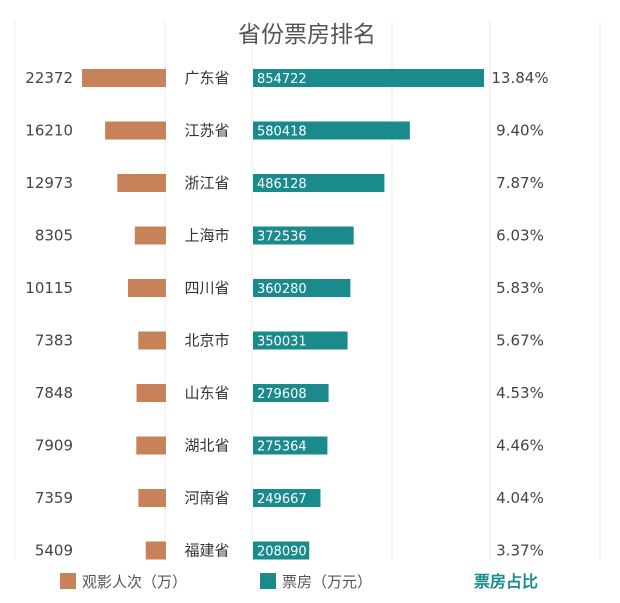  Describe the element at coordinates (520, 551) in the screenshot. I see `share-value: 3.37%` at that location.